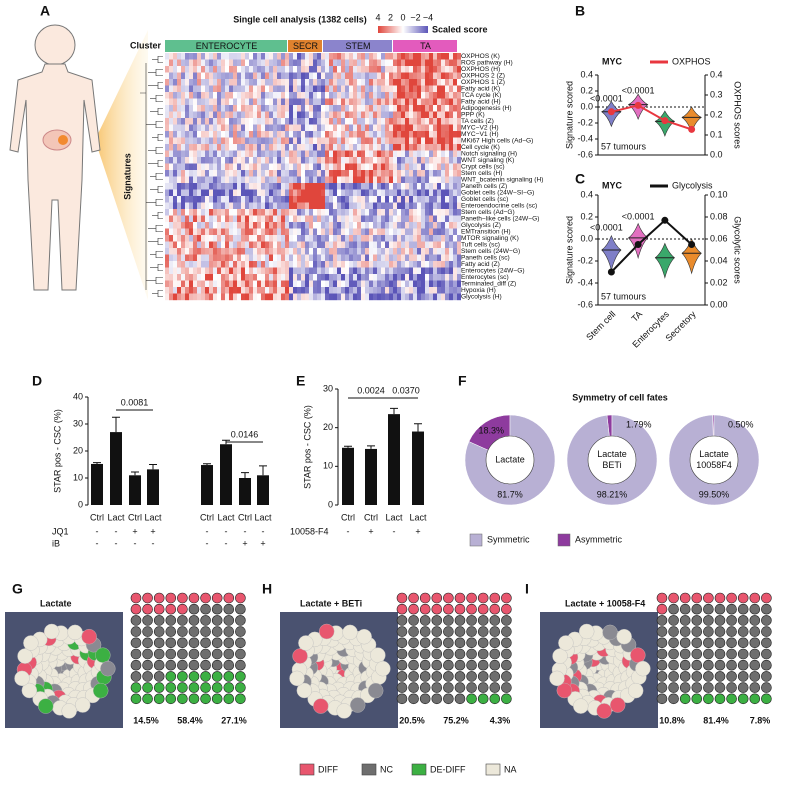  What do you see at coordinates (586, 106) in the screenshot?
I see `y-tick-label: 0.0` at bounding box center [586, 106].